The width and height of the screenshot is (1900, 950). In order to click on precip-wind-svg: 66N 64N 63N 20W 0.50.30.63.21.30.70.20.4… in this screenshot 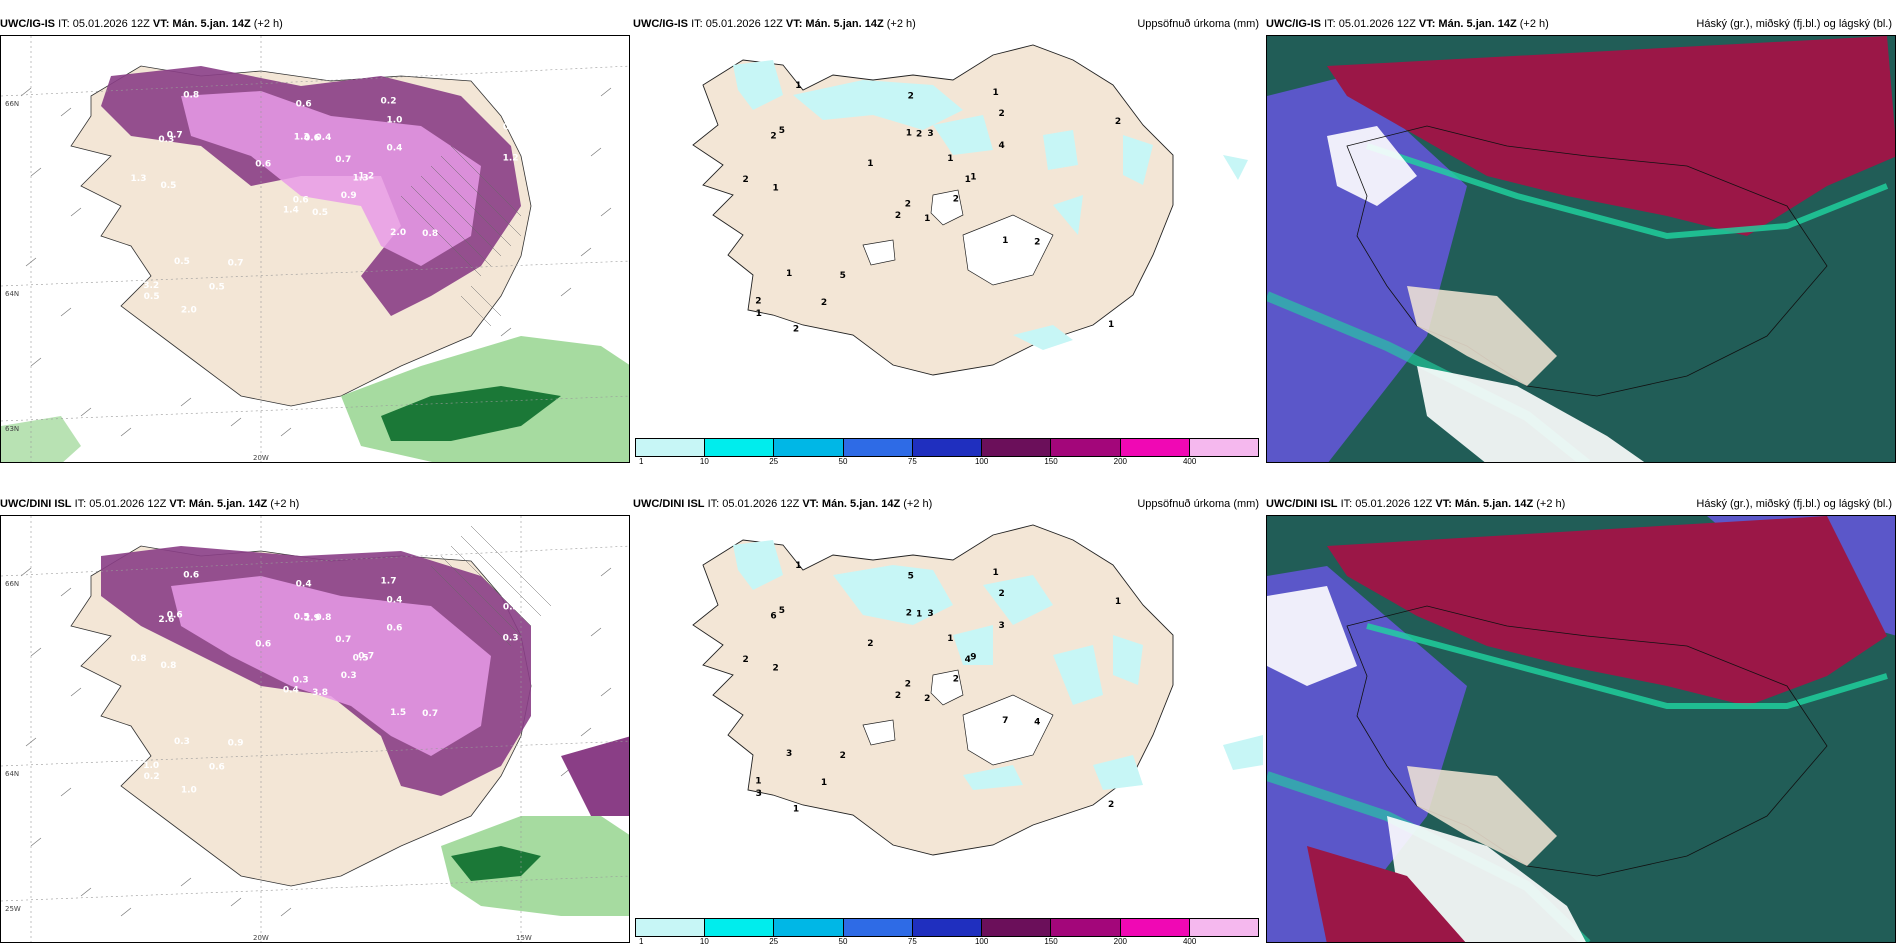, I will do `click(315, 249)`.